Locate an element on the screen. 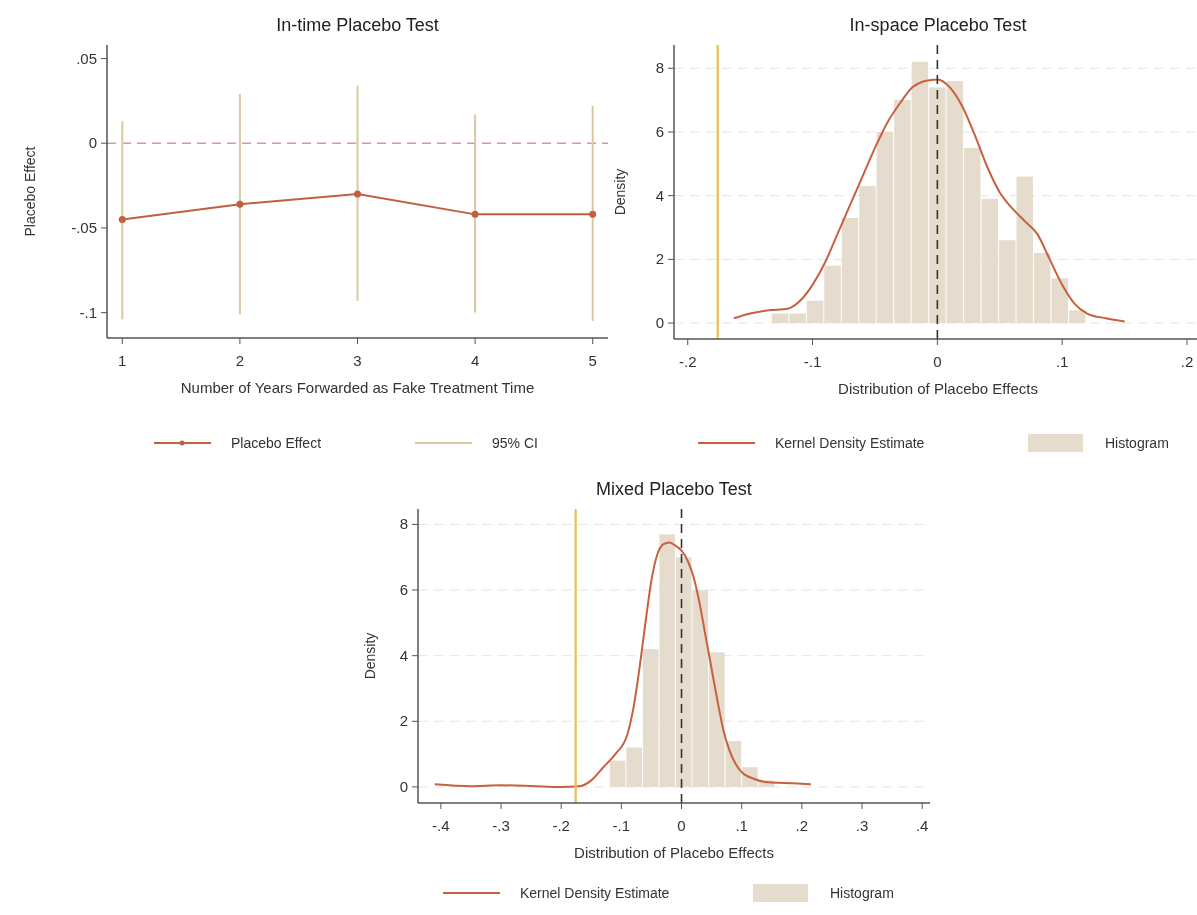 The image size is (1197, 915). chart-title: In-time Placebo Test is located at coordinates (357, 25).